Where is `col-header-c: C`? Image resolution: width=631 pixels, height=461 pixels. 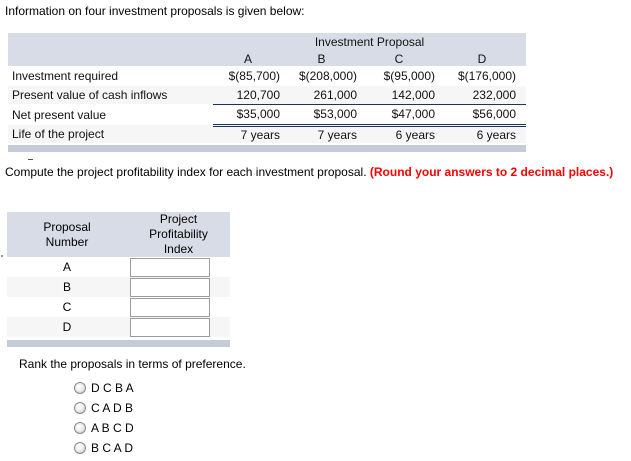 col-header-c: C is located at coordinates (399, 58).